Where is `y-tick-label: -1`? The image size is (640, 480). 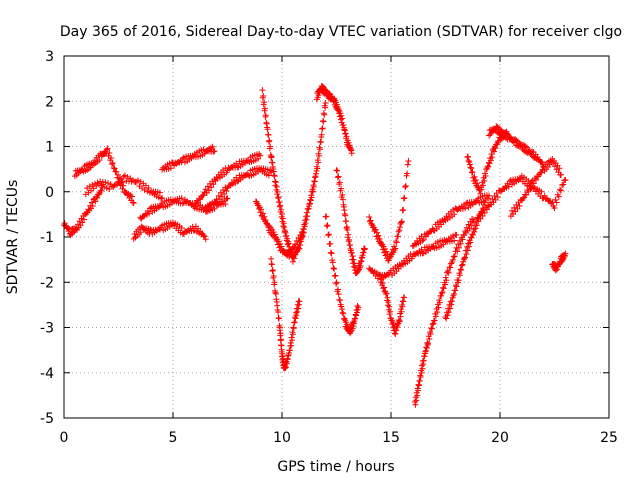 y-tick-label: -1 is located at coordinates (47, 238).